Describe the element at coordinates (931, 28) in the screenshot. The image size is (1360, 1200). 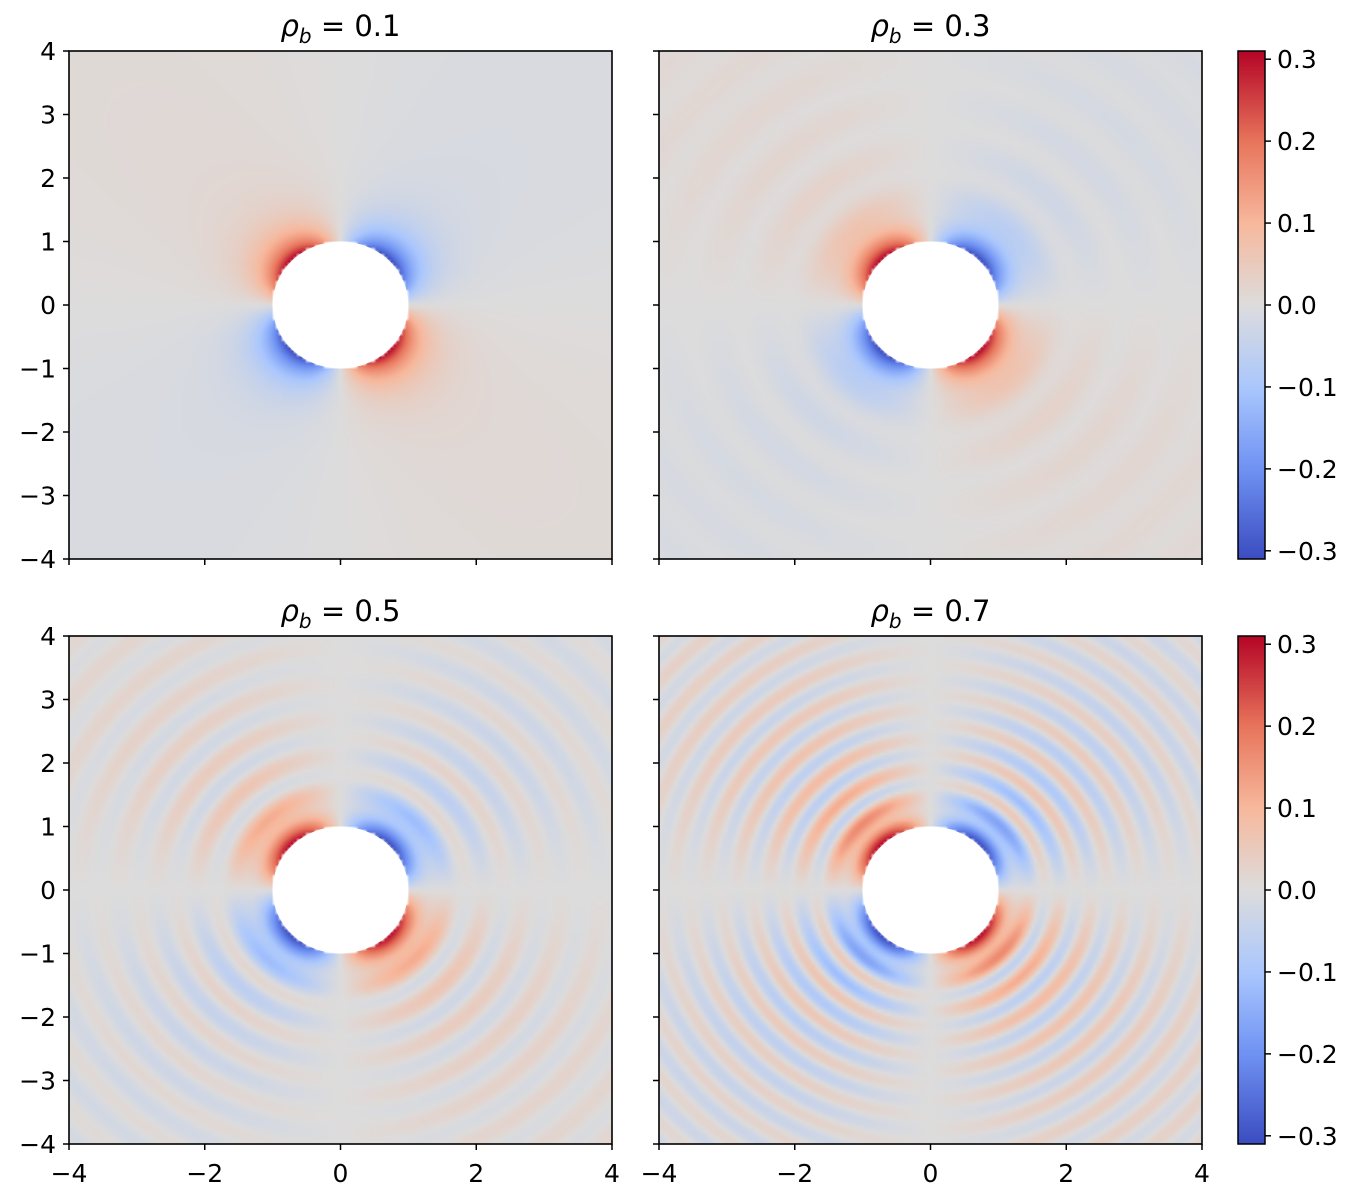
I see `panel-title: ρb = 0.3` at that location.